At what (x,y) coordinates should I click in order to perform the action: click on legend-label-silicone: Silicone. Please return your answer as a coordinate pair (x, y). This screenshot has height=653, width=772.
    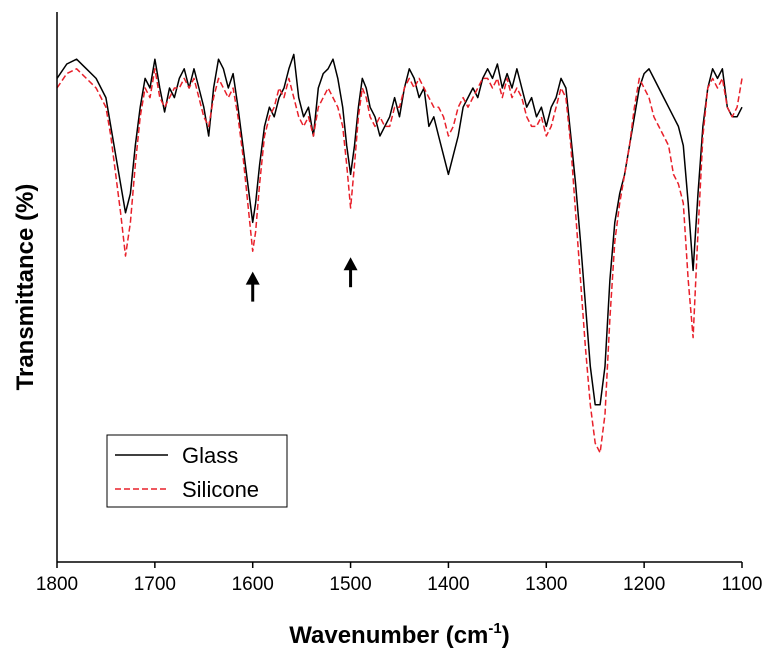
    Looking at the image, I should click on (220, 489).